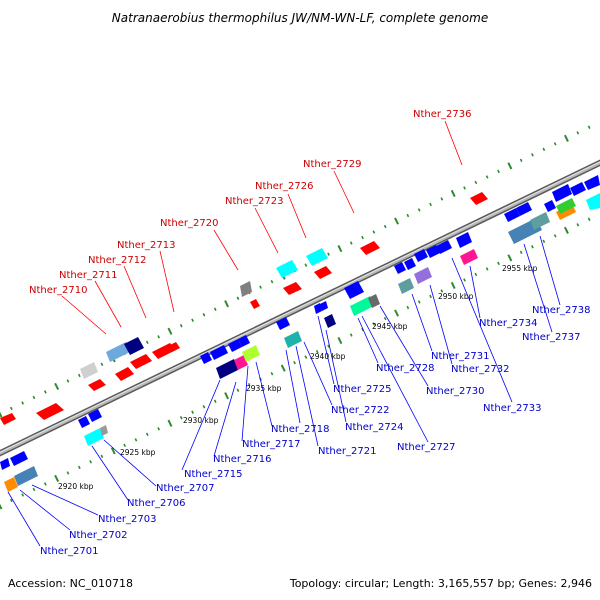 Image resolution: width=600 pixels, height=600 pixels. What do you see at coordinates (374, 427) in the screenshot?
I see `gene-label: Nther_2724` at bounding box center [374, 427].